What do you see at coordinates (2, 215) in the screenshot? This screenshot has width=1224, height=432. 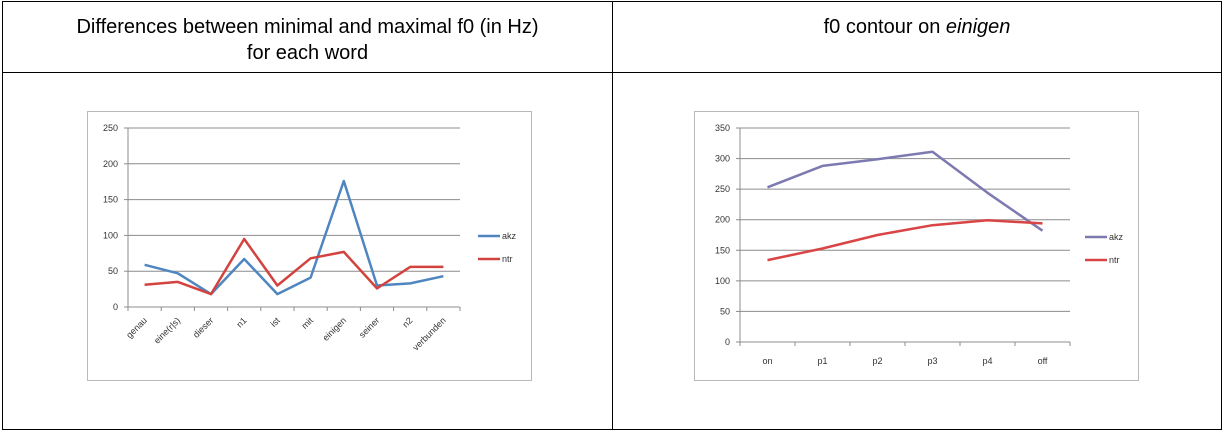 I see `table-border-left` at bounding box center [2, 215].